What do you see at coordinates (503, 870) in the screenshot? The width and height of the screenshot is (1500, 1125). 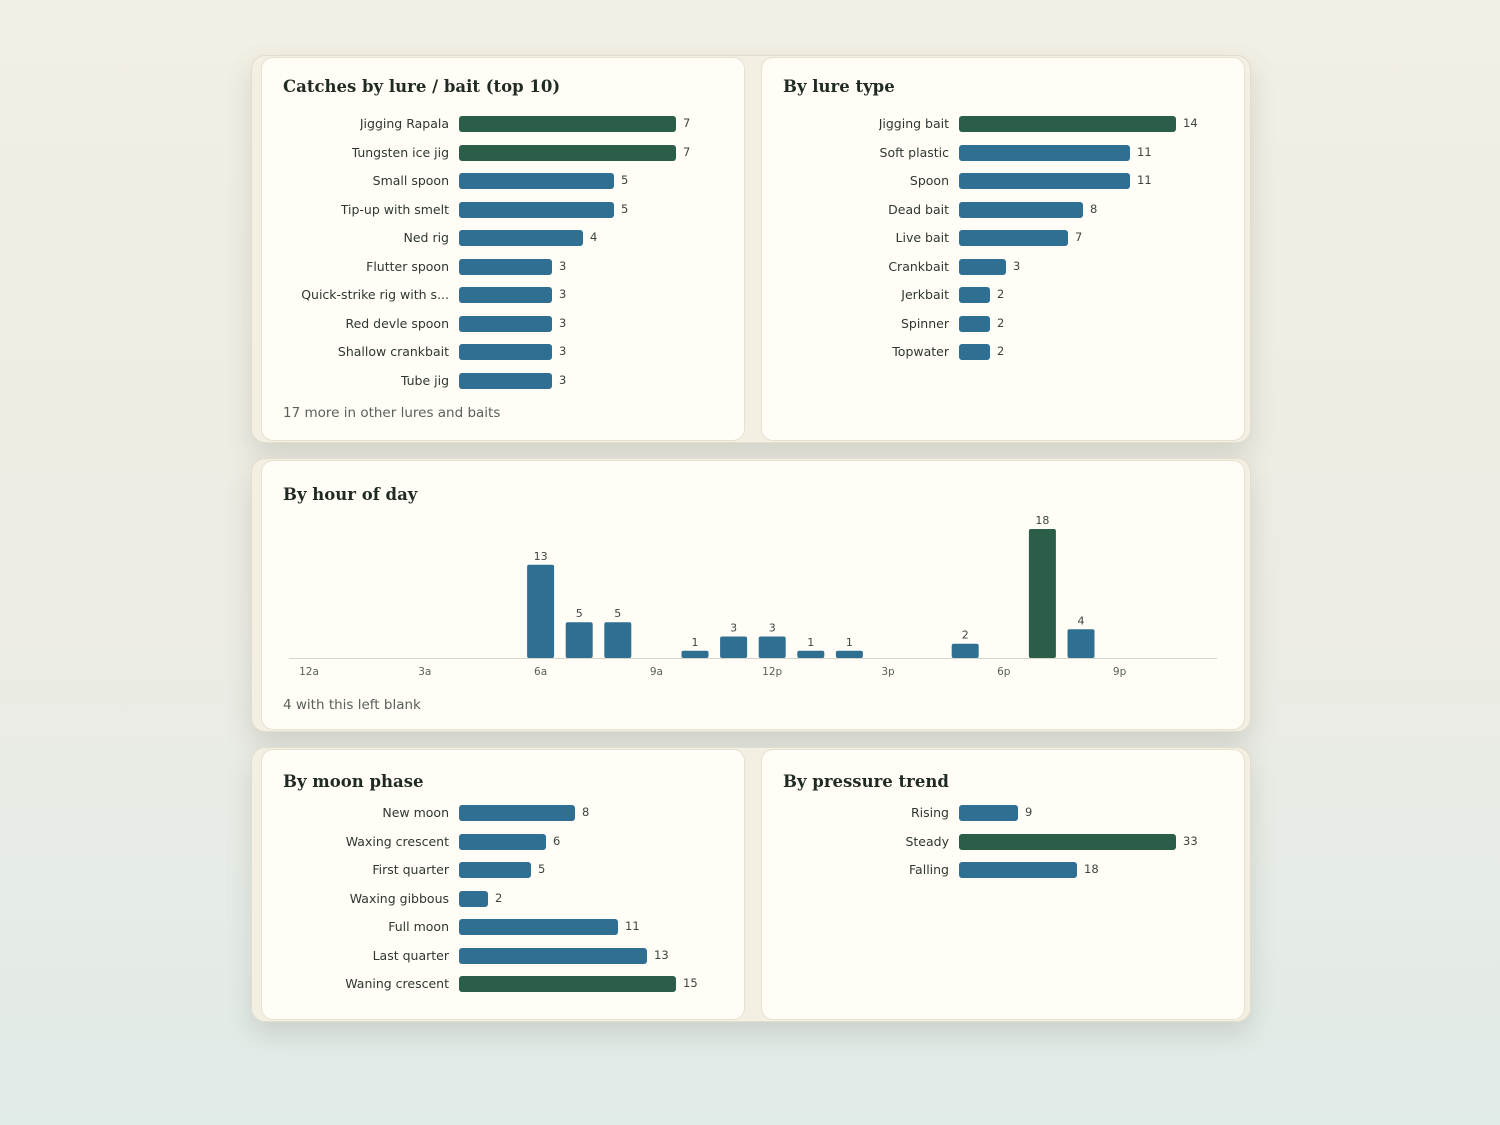 I see `moon-row: First quarter 5` at bounding box center [503, 870].